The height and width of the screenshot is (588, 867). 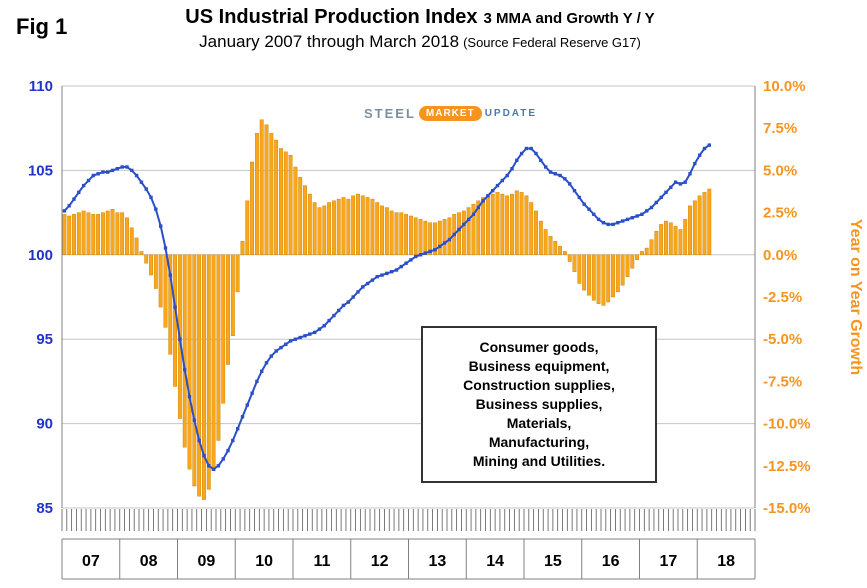 I want to click on svg-text: 105, so click(x=40, y=170).